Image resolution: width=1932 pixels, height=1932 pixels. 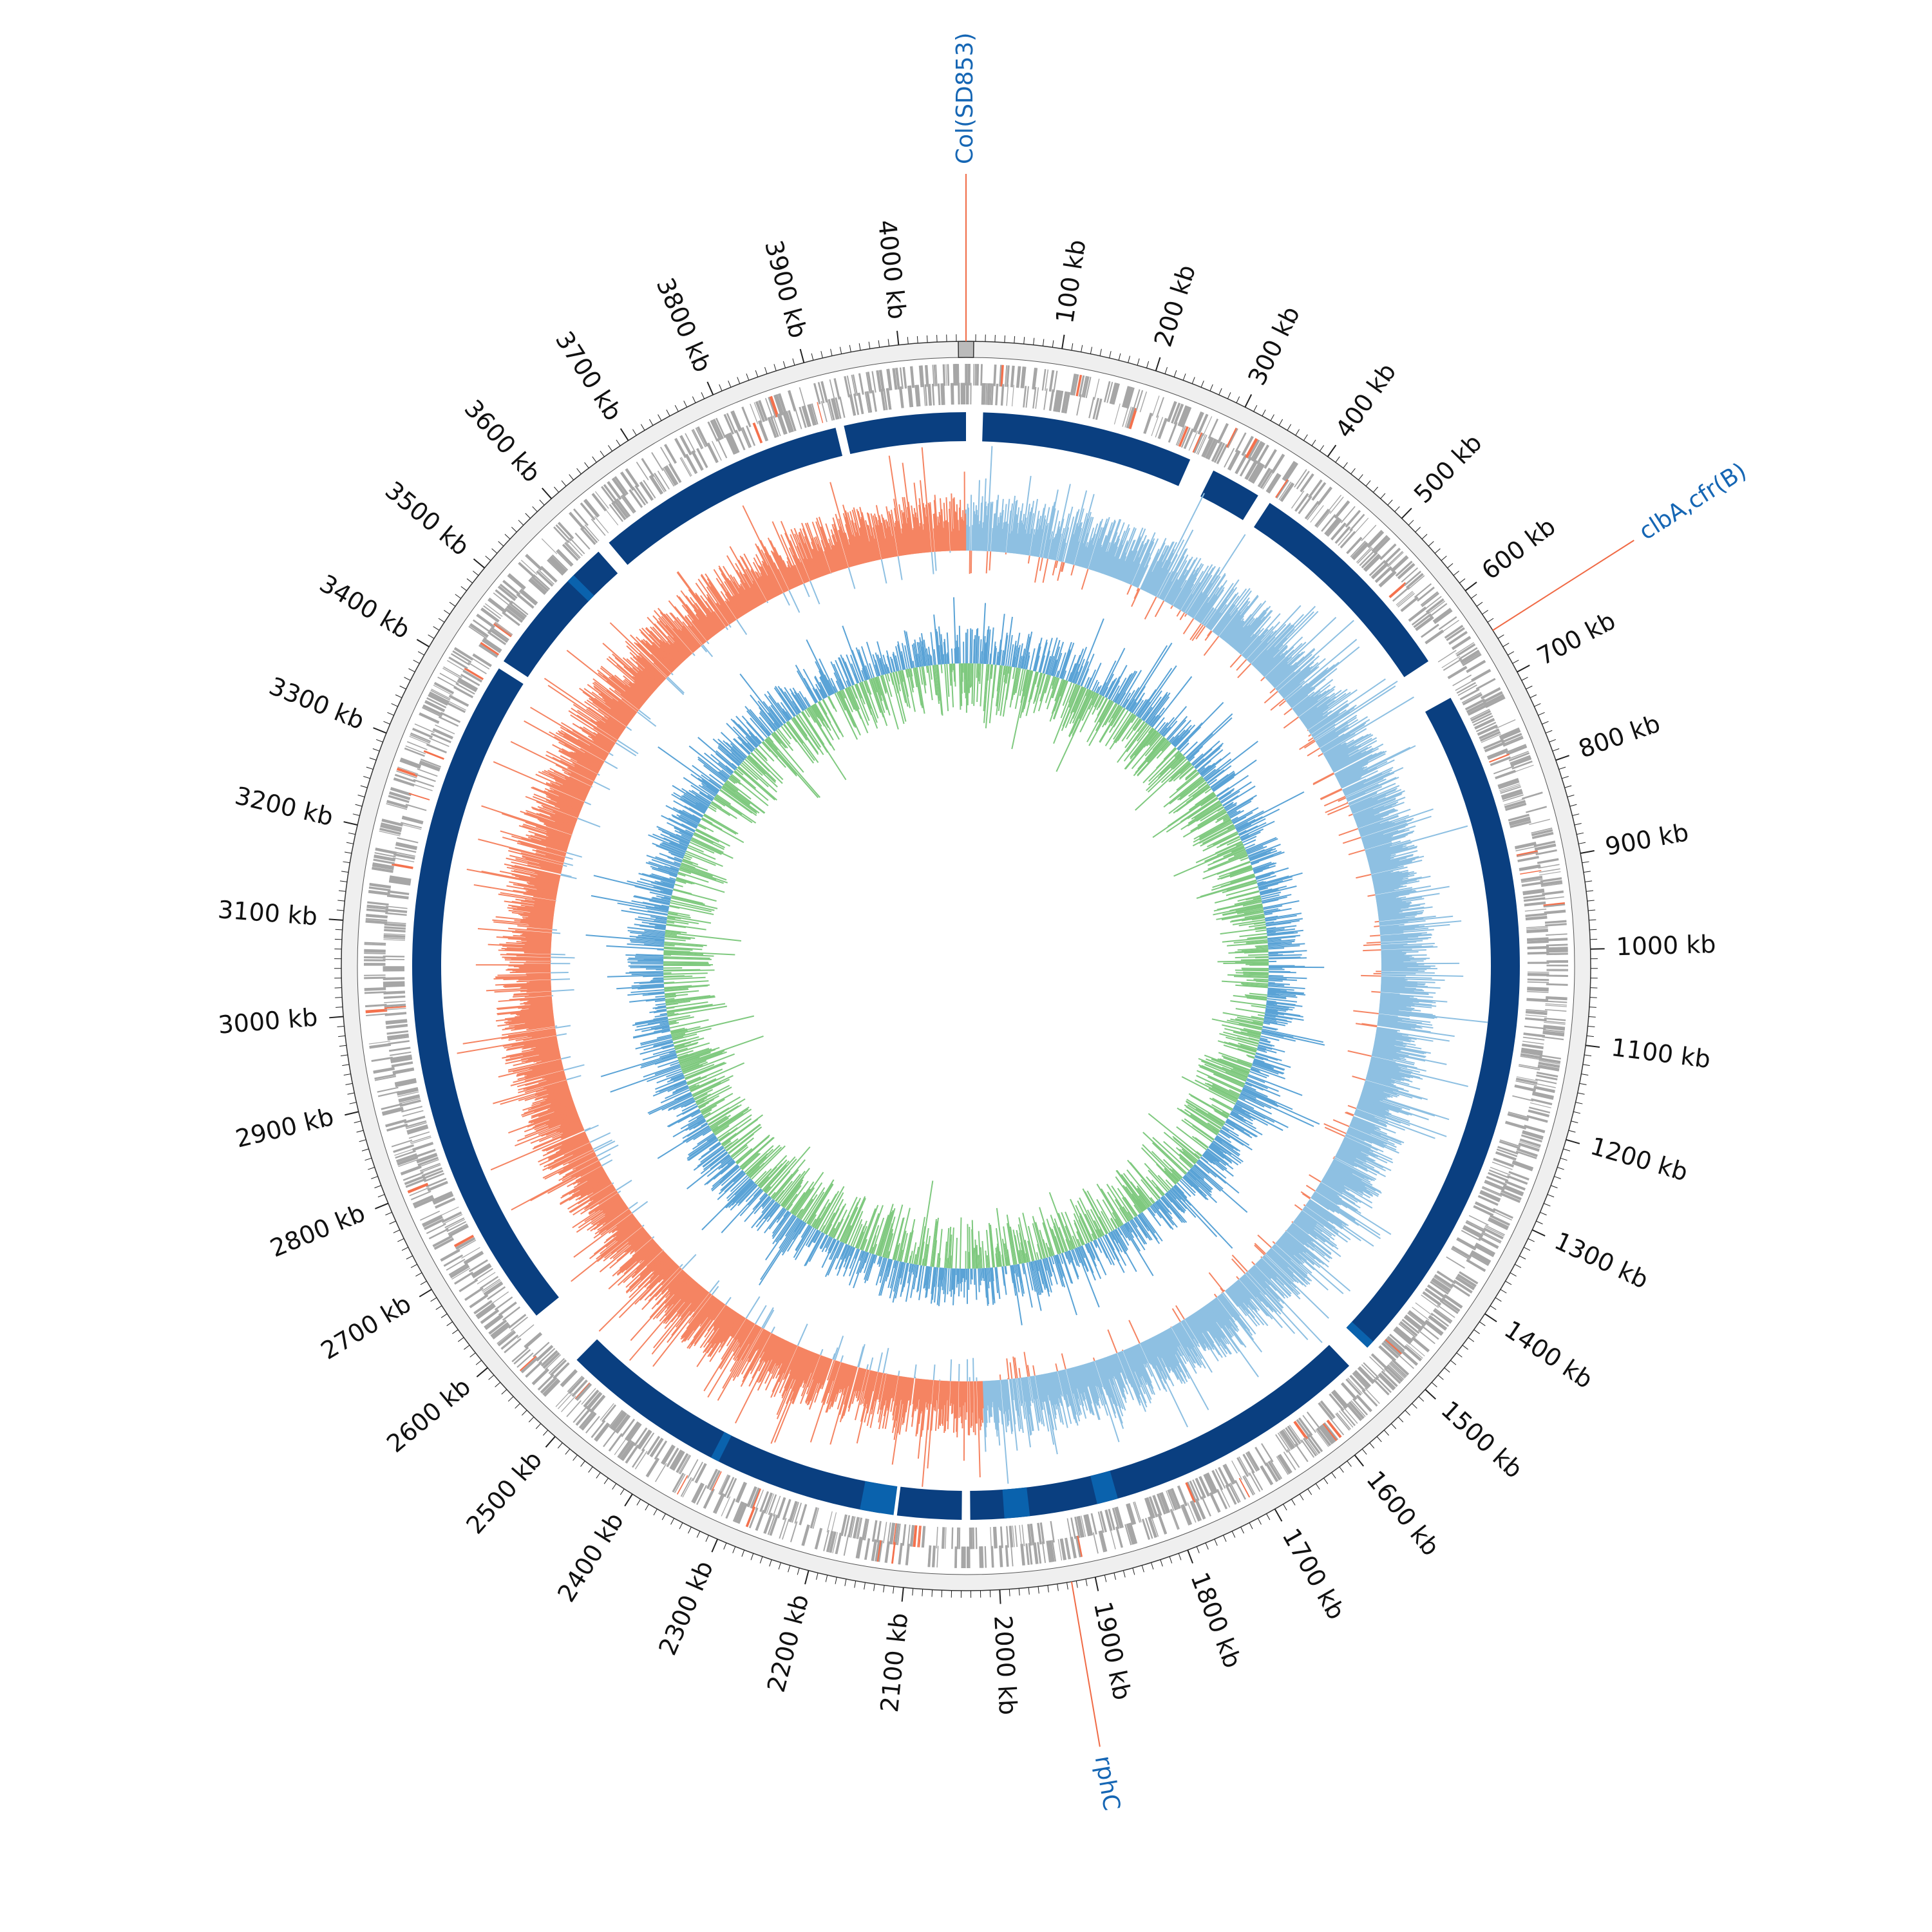 I want to click on similarity-block-light, so click(x=721, y=1447).